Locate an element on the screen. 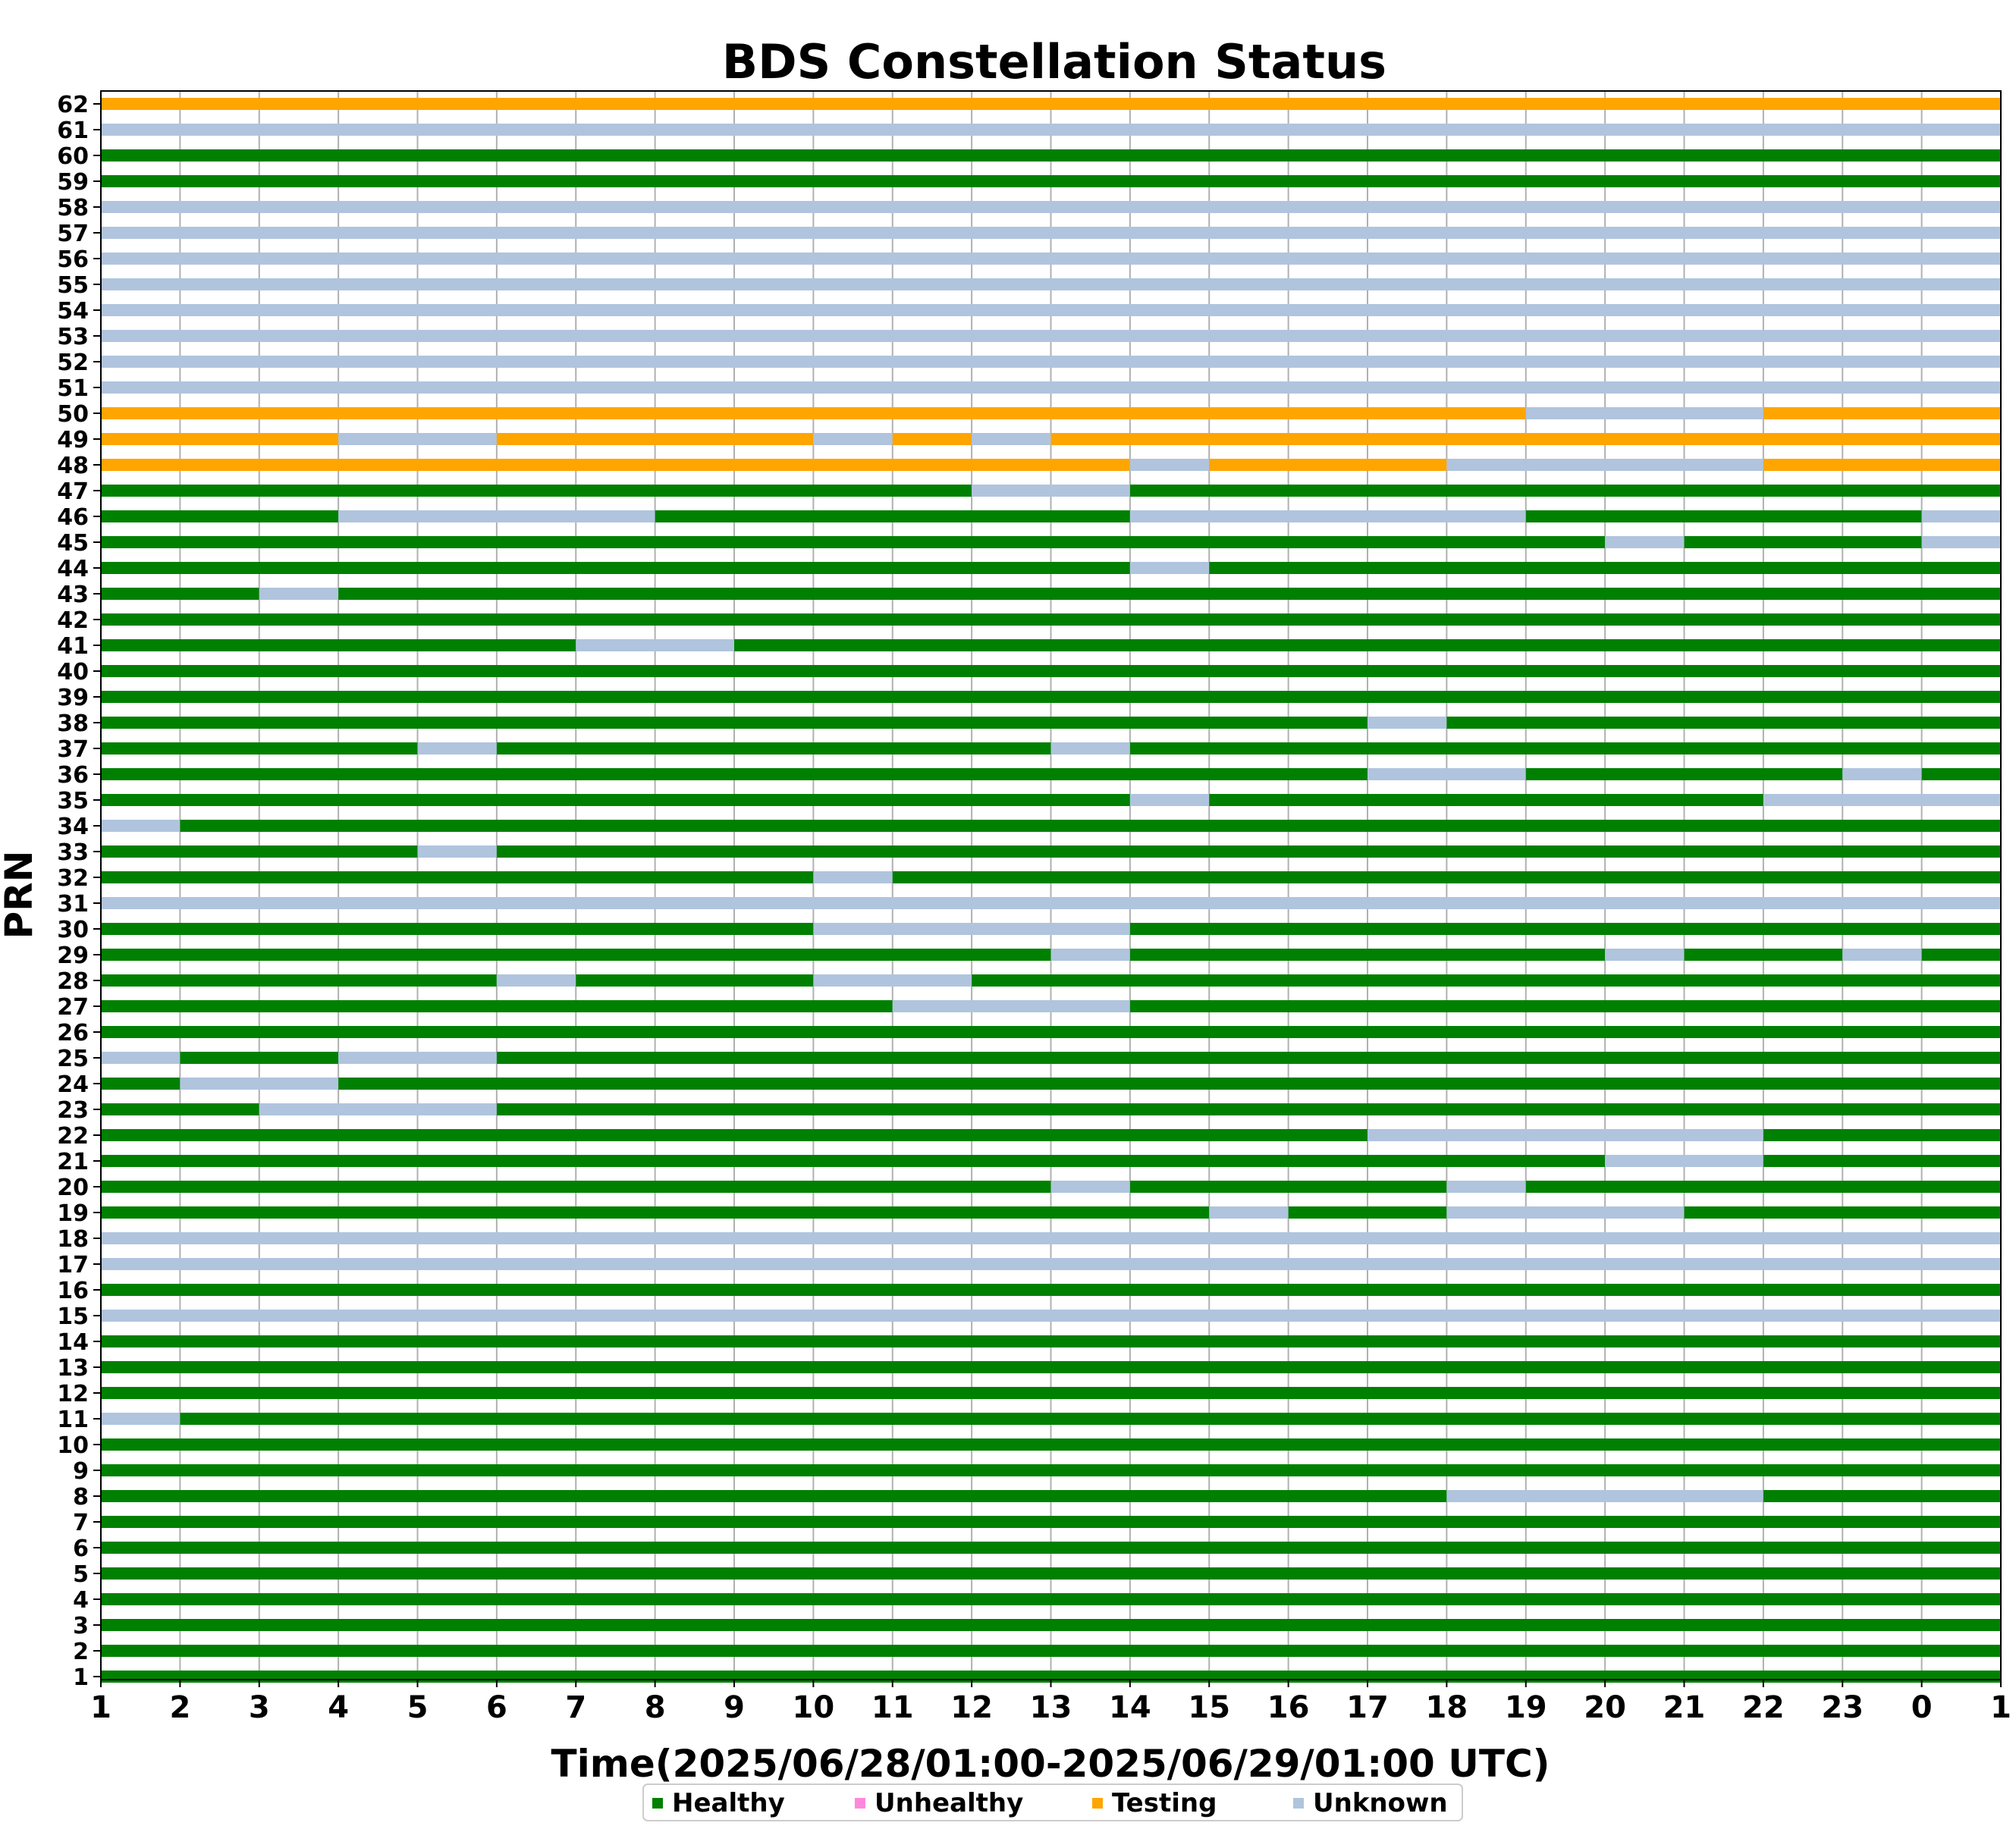  y-tick-label: 38 is located at coordinates (73, 724).